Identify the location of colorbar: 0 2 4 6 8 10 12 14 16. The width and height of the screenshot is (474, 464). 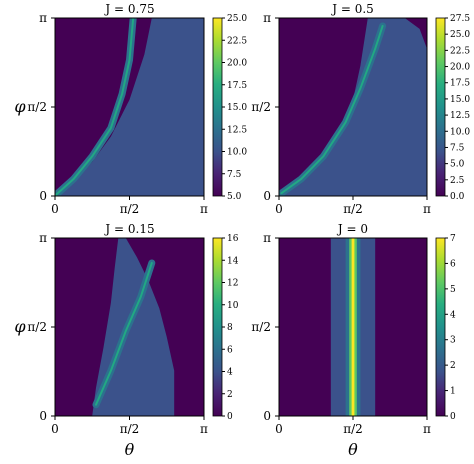
(225, 328).